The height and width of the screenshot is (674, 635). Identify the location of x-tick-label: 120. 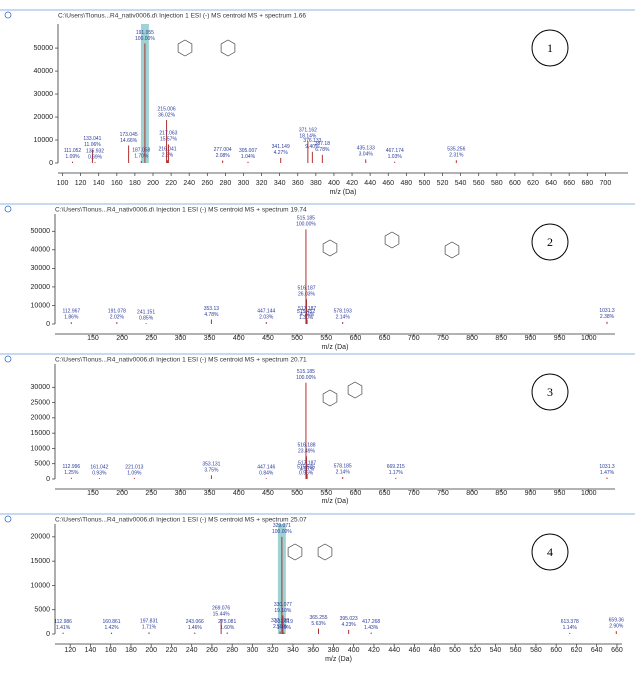
(81, 183).